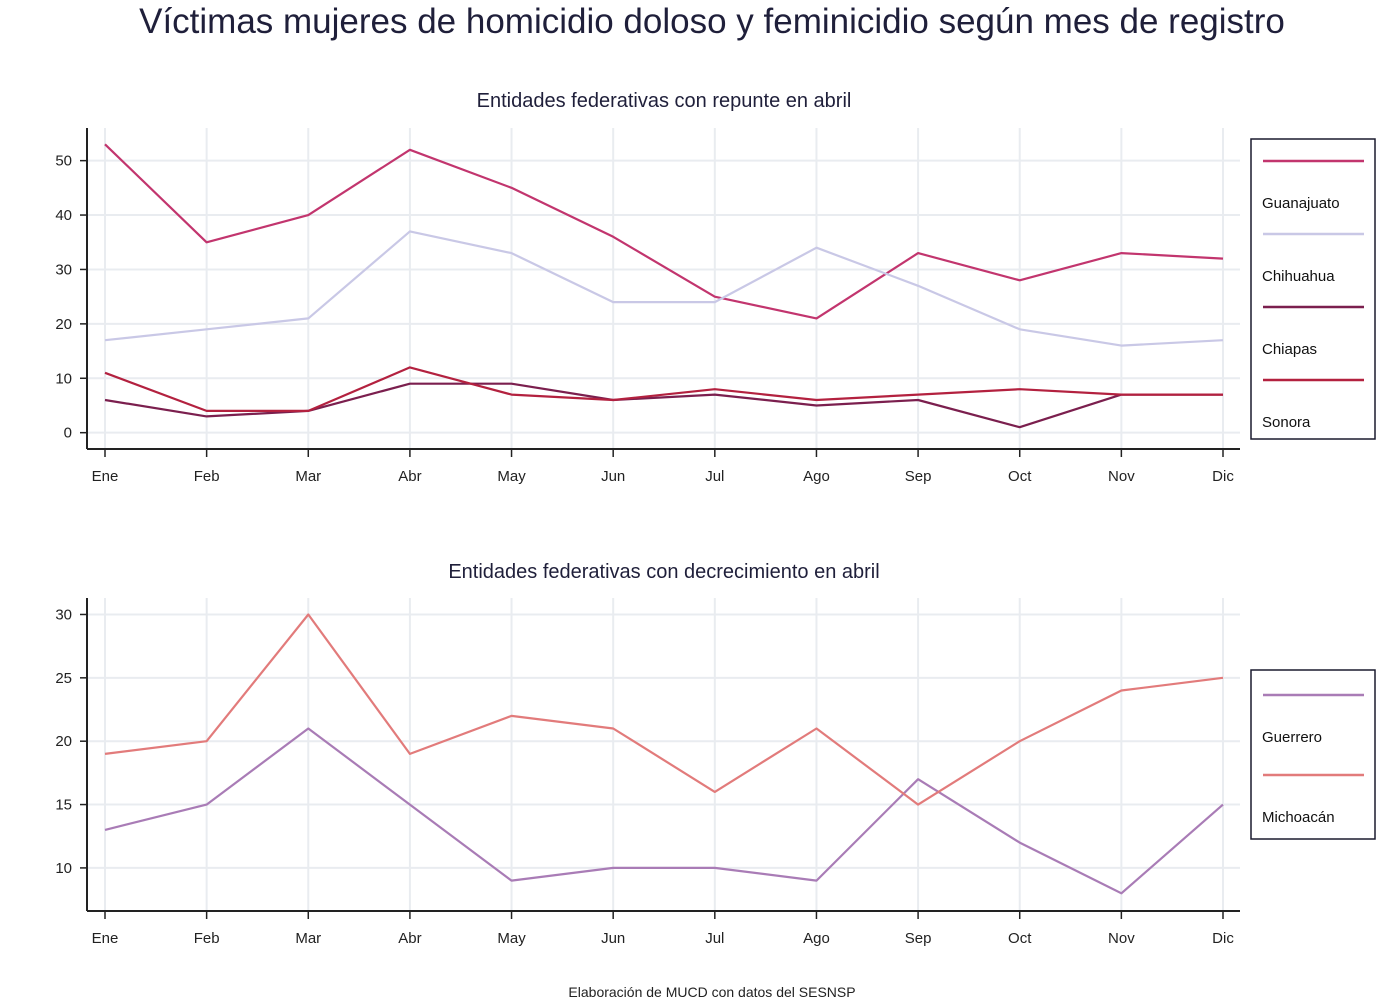 The image size is (1400, 1008). I want to click on series-line-chihuahua, so click(664, 288).